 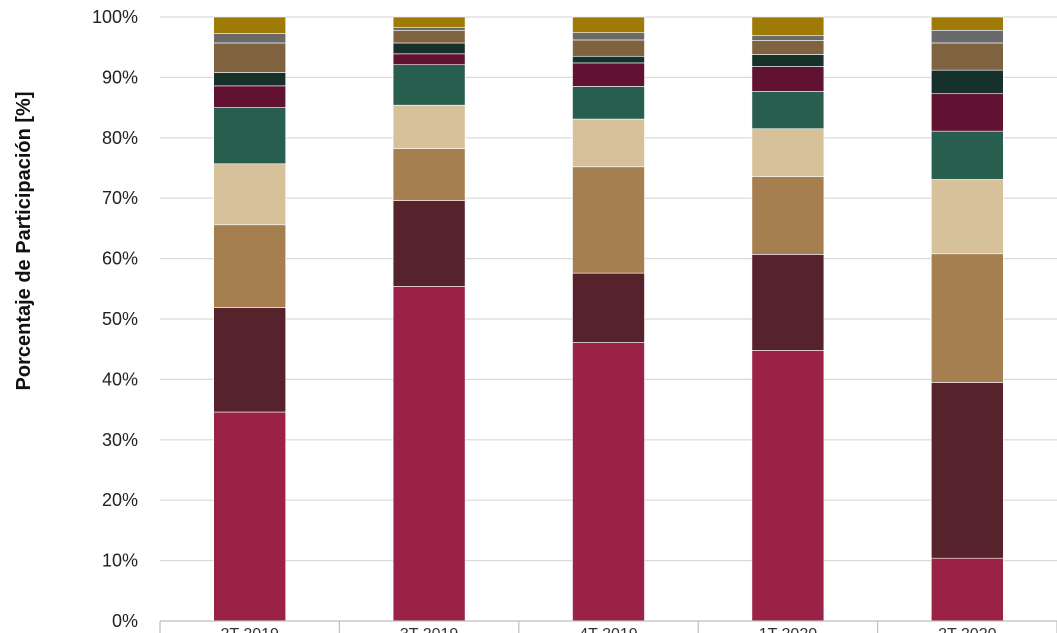 What do you see at coordinates (115, 17) in the screenshot?
I see `y-tick-label: 100%` at bounding box center [115, 17].